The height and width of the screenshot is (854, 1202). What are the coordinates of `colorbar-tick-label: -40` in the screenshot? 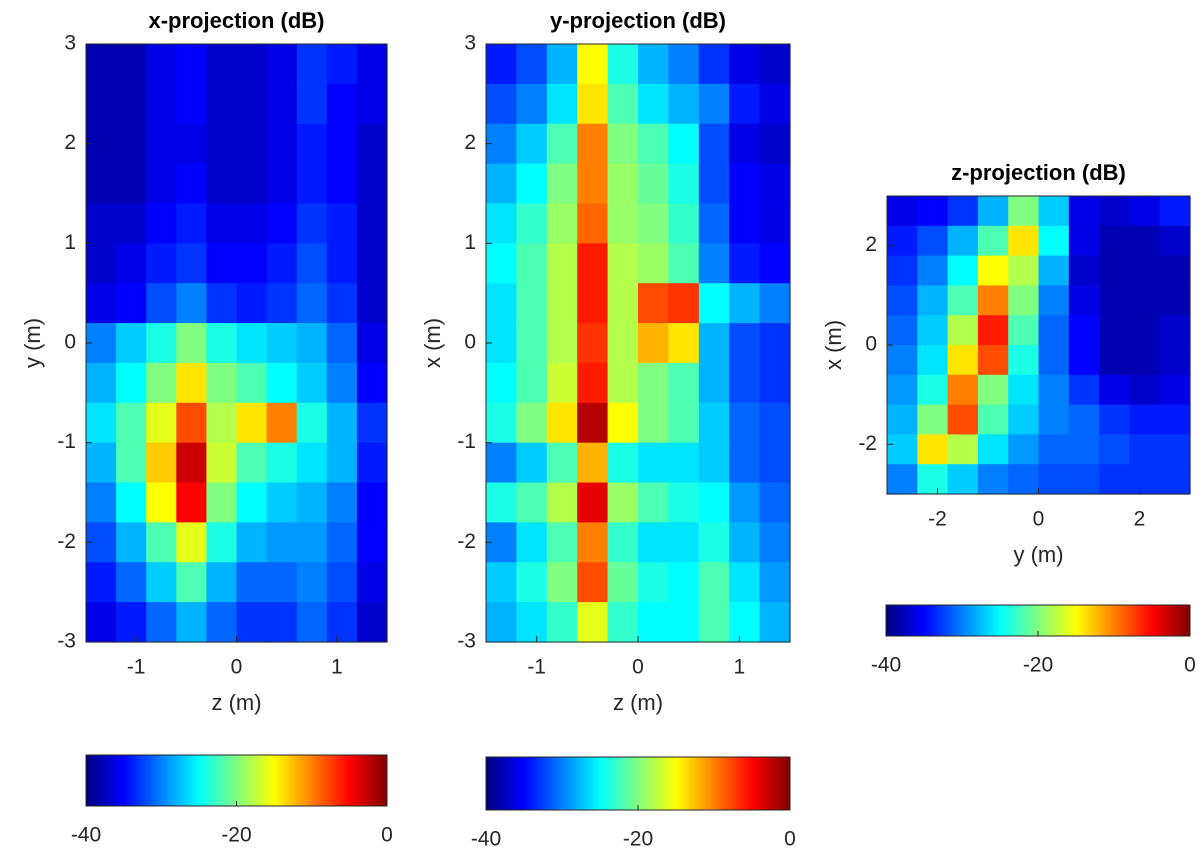 It's located at (486, 839).